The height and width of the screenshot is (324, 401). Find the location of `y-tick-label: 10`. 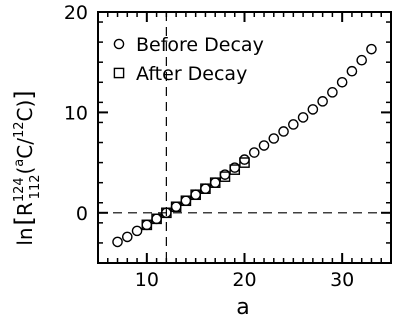

y-tick-label: 10 is located at coordinates (76, 113).